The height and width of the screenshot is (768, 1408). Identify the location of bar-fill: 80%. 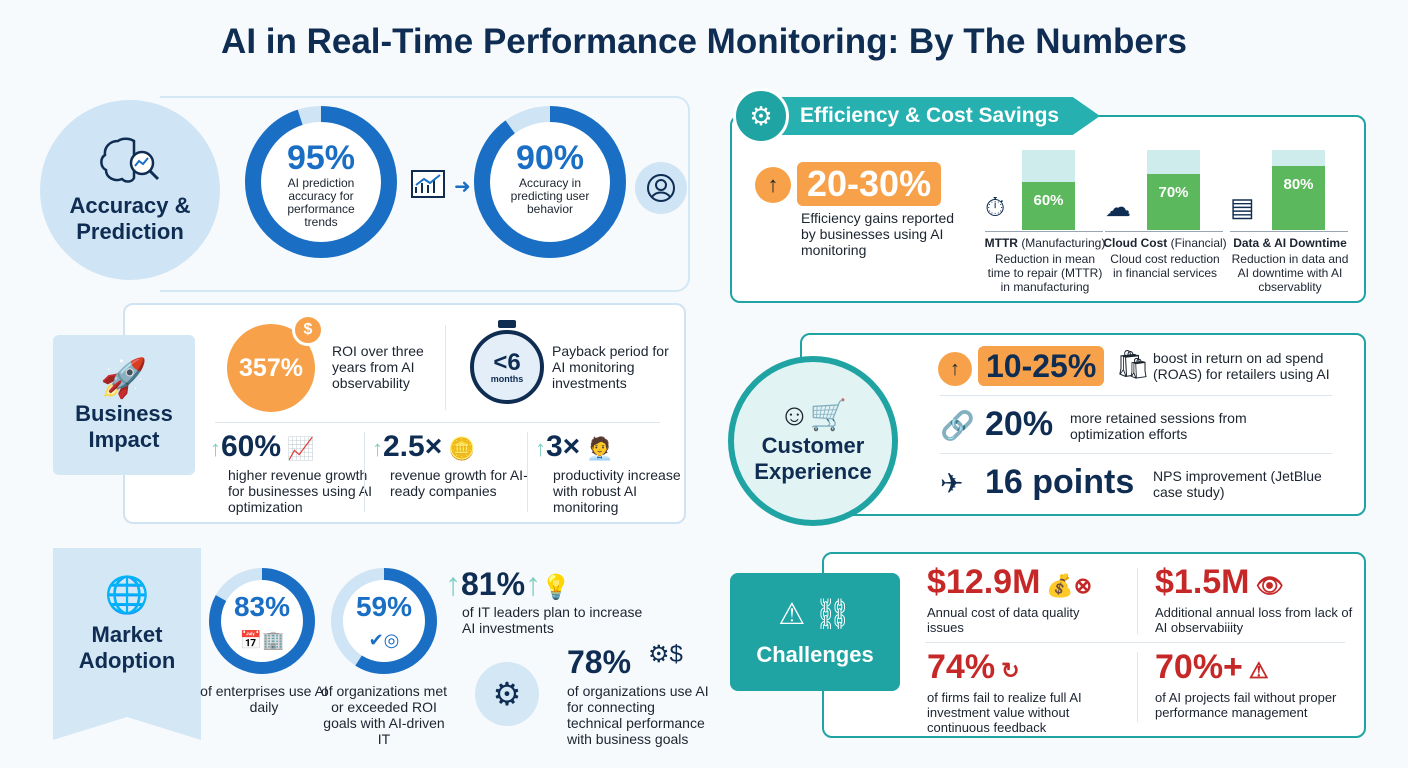
(1298, 198).